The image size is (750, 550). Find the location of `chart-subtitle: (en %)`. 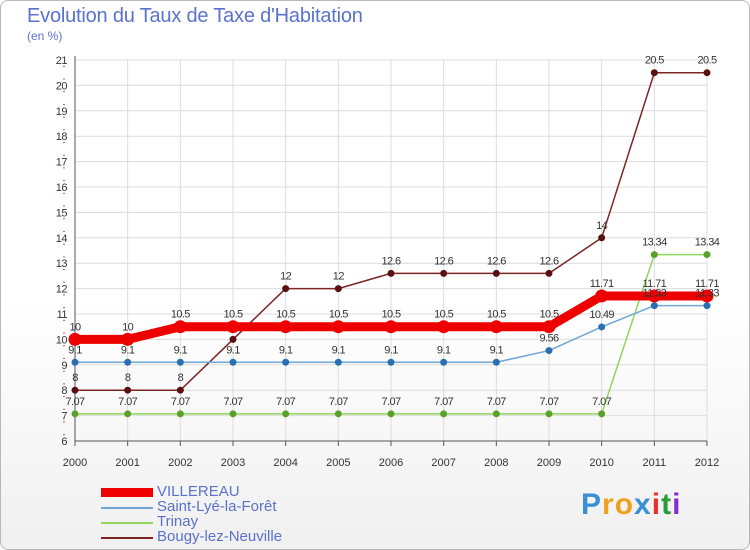

chart-subtitle: (en %) is located at coordinates (45, 36).